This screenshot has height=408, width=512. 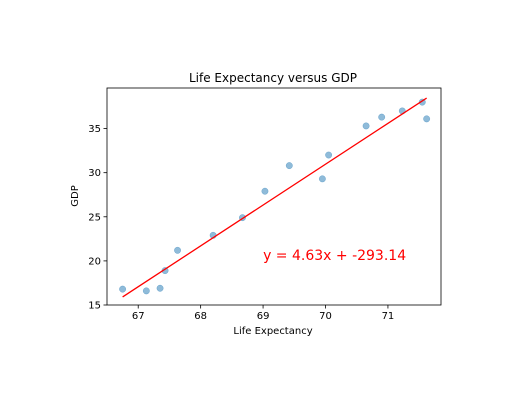 I want to click on y-tick-label-30: 30, so click(x=94, y=173).